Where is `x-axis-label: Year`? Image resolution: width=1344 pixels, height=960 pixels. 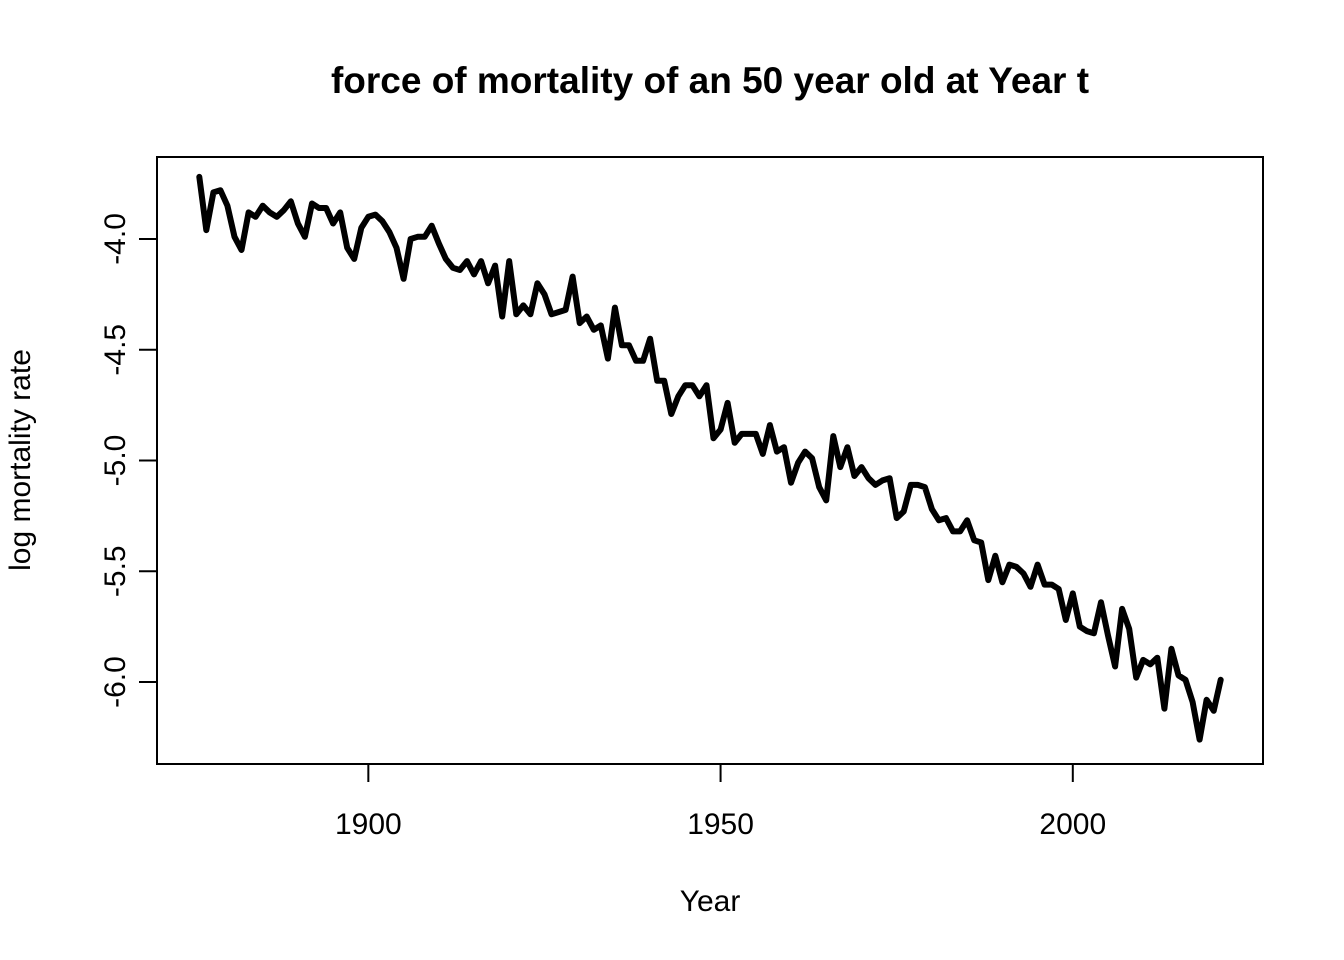
x-axis-label: Year is located at coordinates (710, 901).